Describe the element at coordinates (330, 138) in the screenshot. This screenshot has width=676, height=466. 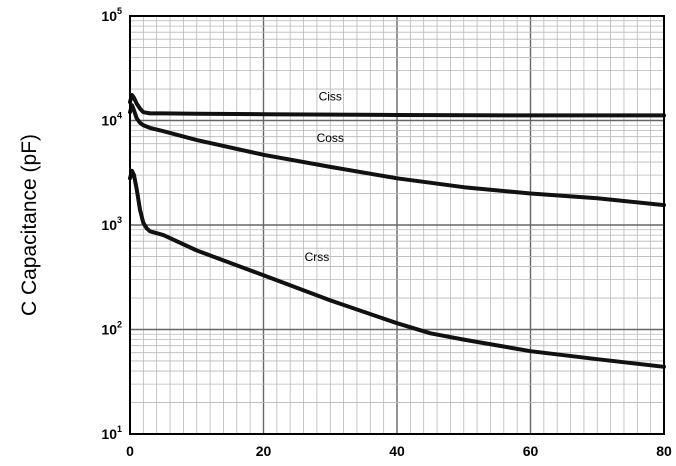
I see `series-label-coss: Coss` at that location.